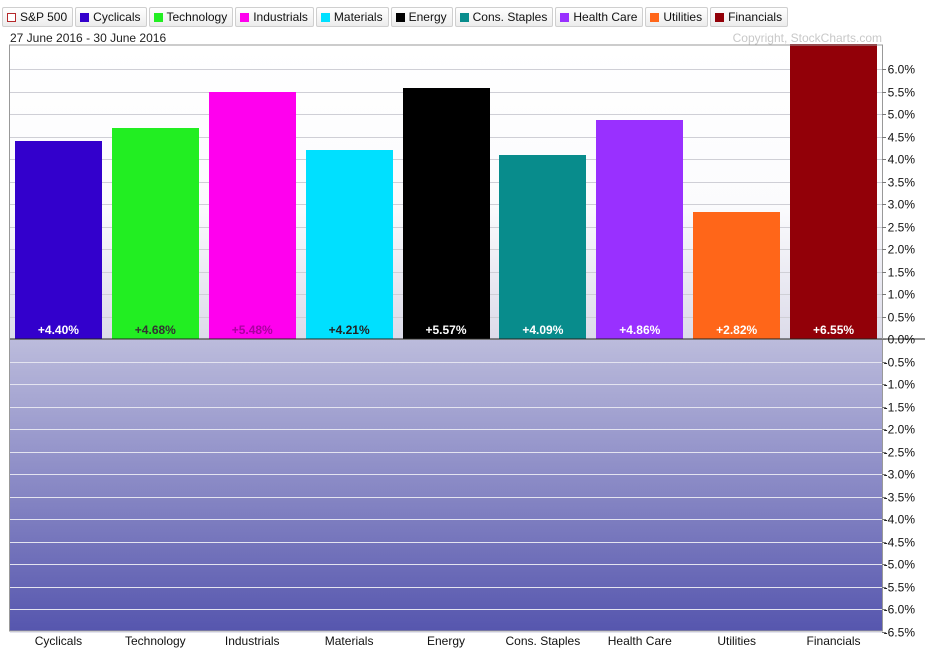  I want to click on legend-label: Industrials, so click(280, 17).